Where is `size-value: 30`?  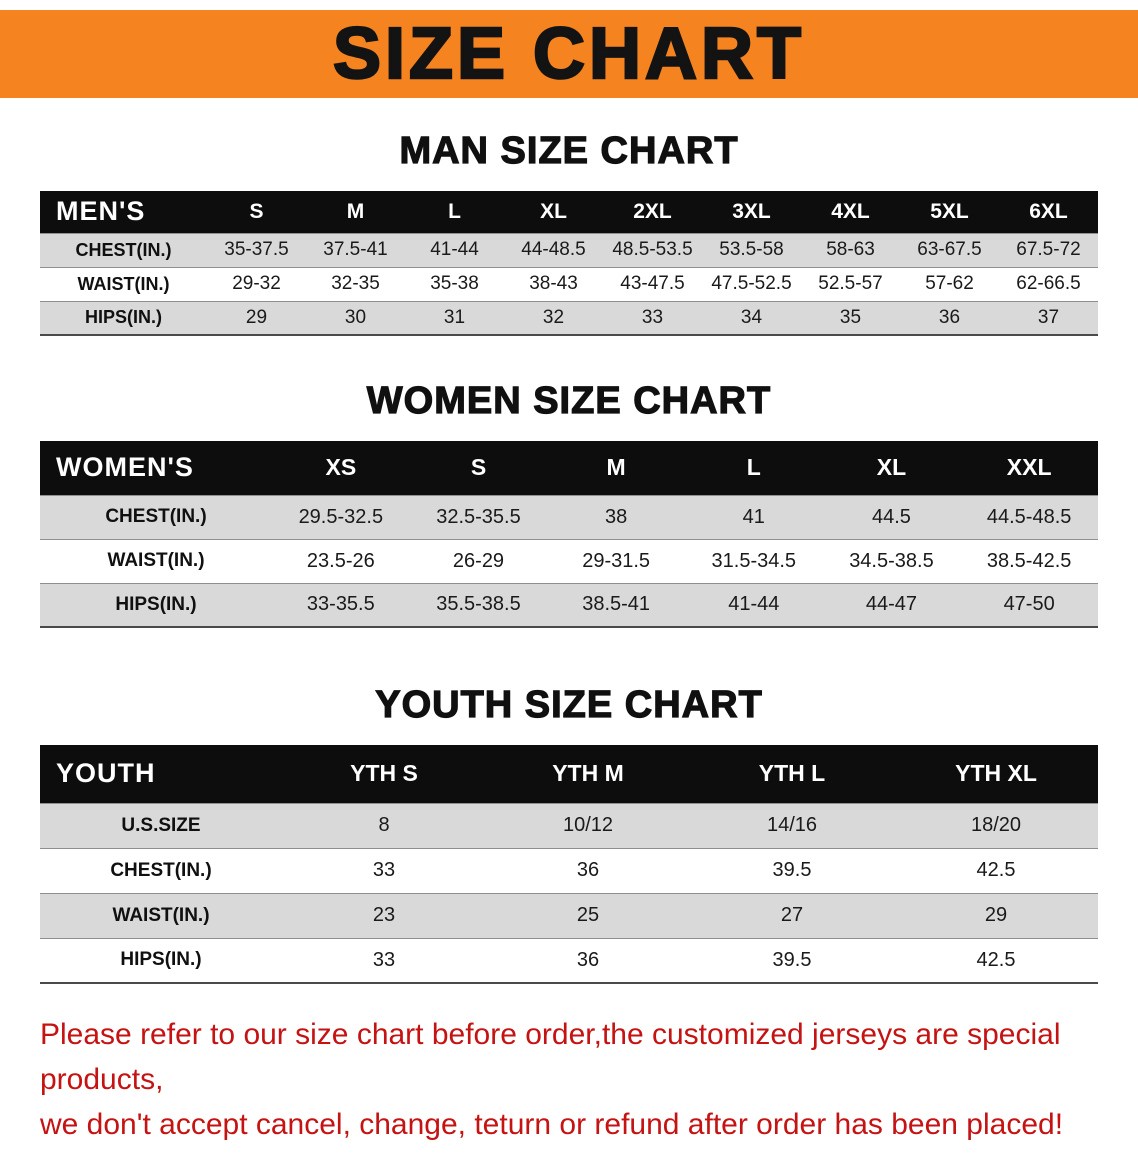 size-value: 30 is located at coordinates (355, 317).